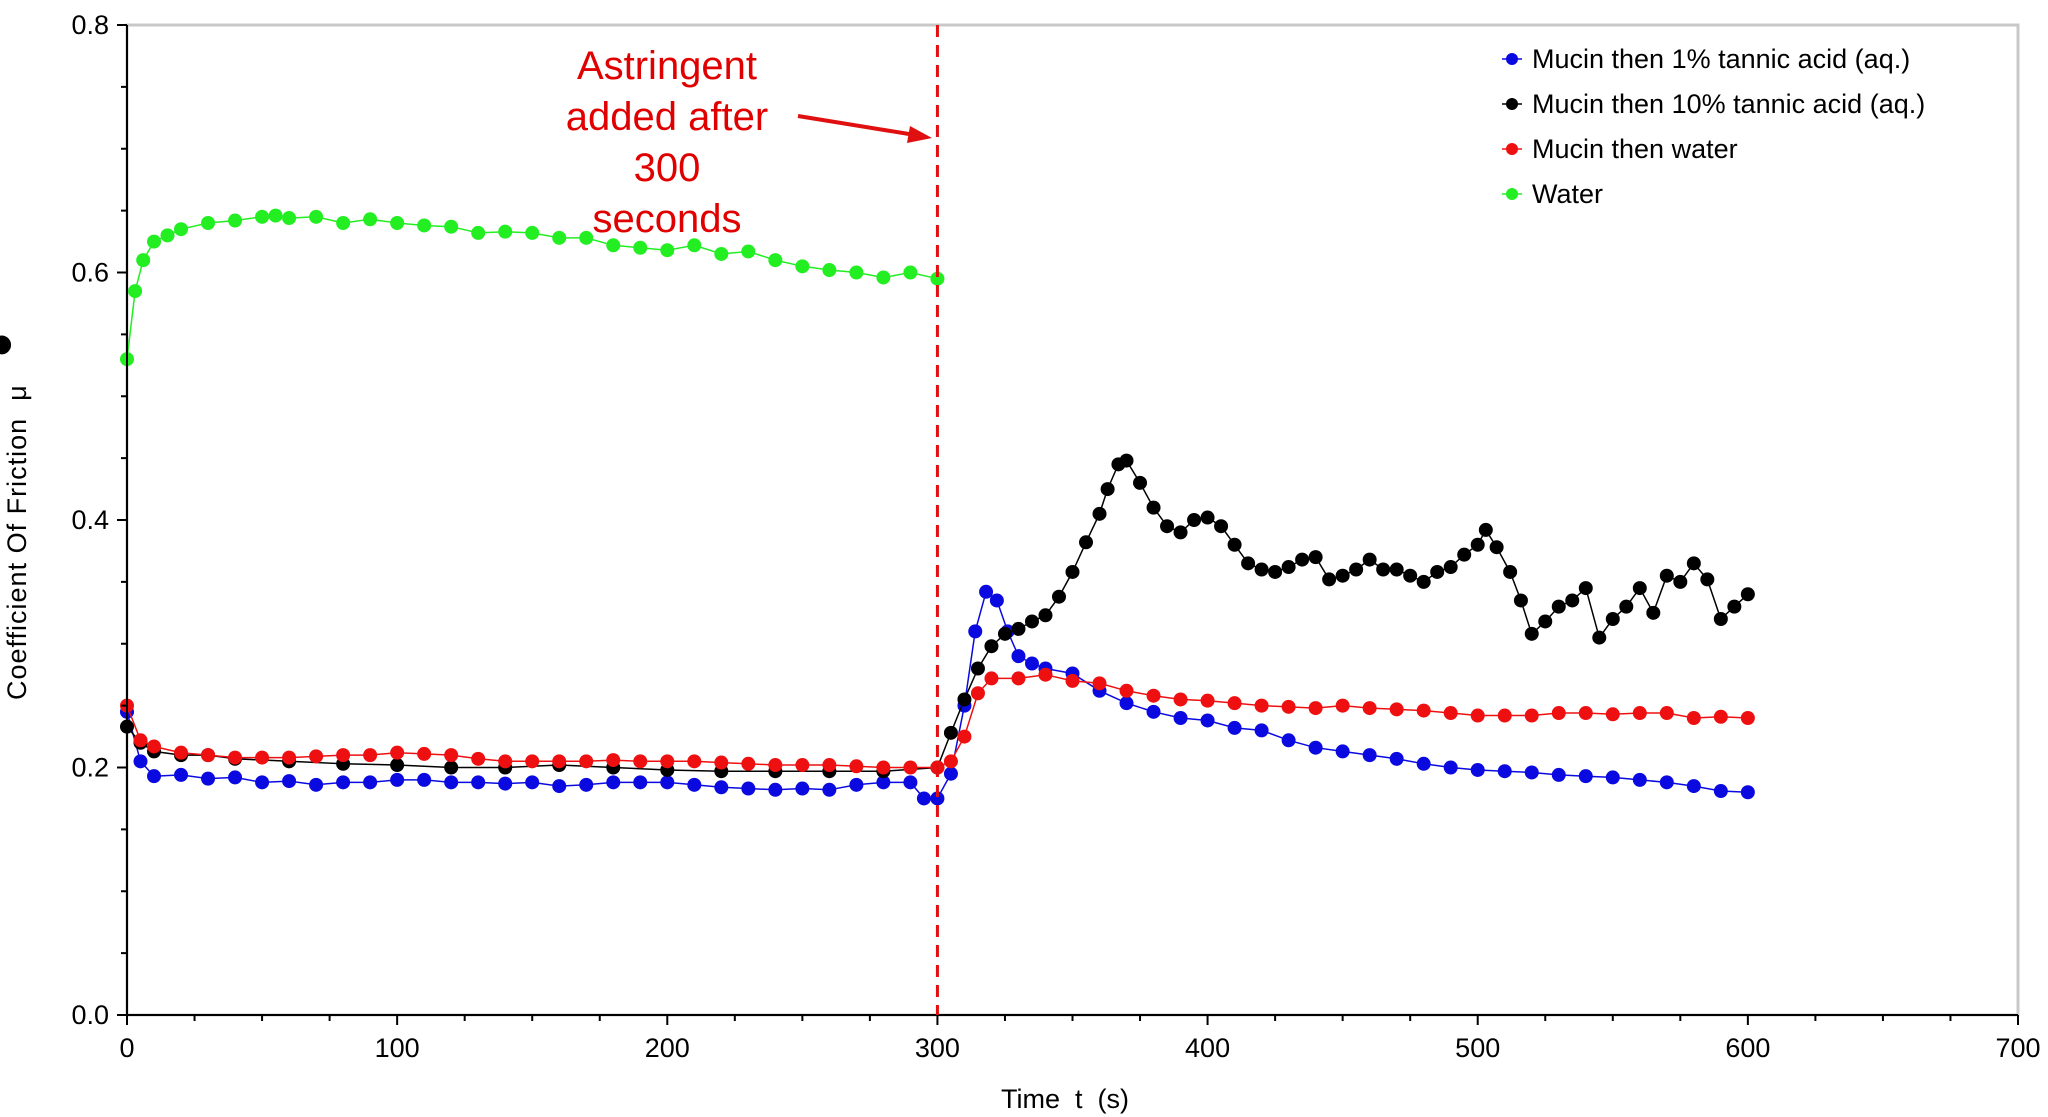  What do you see at coordinates (1567, 194) in the screenshot?
I see `legend-label: Water` at bounding box center [1567, 194].